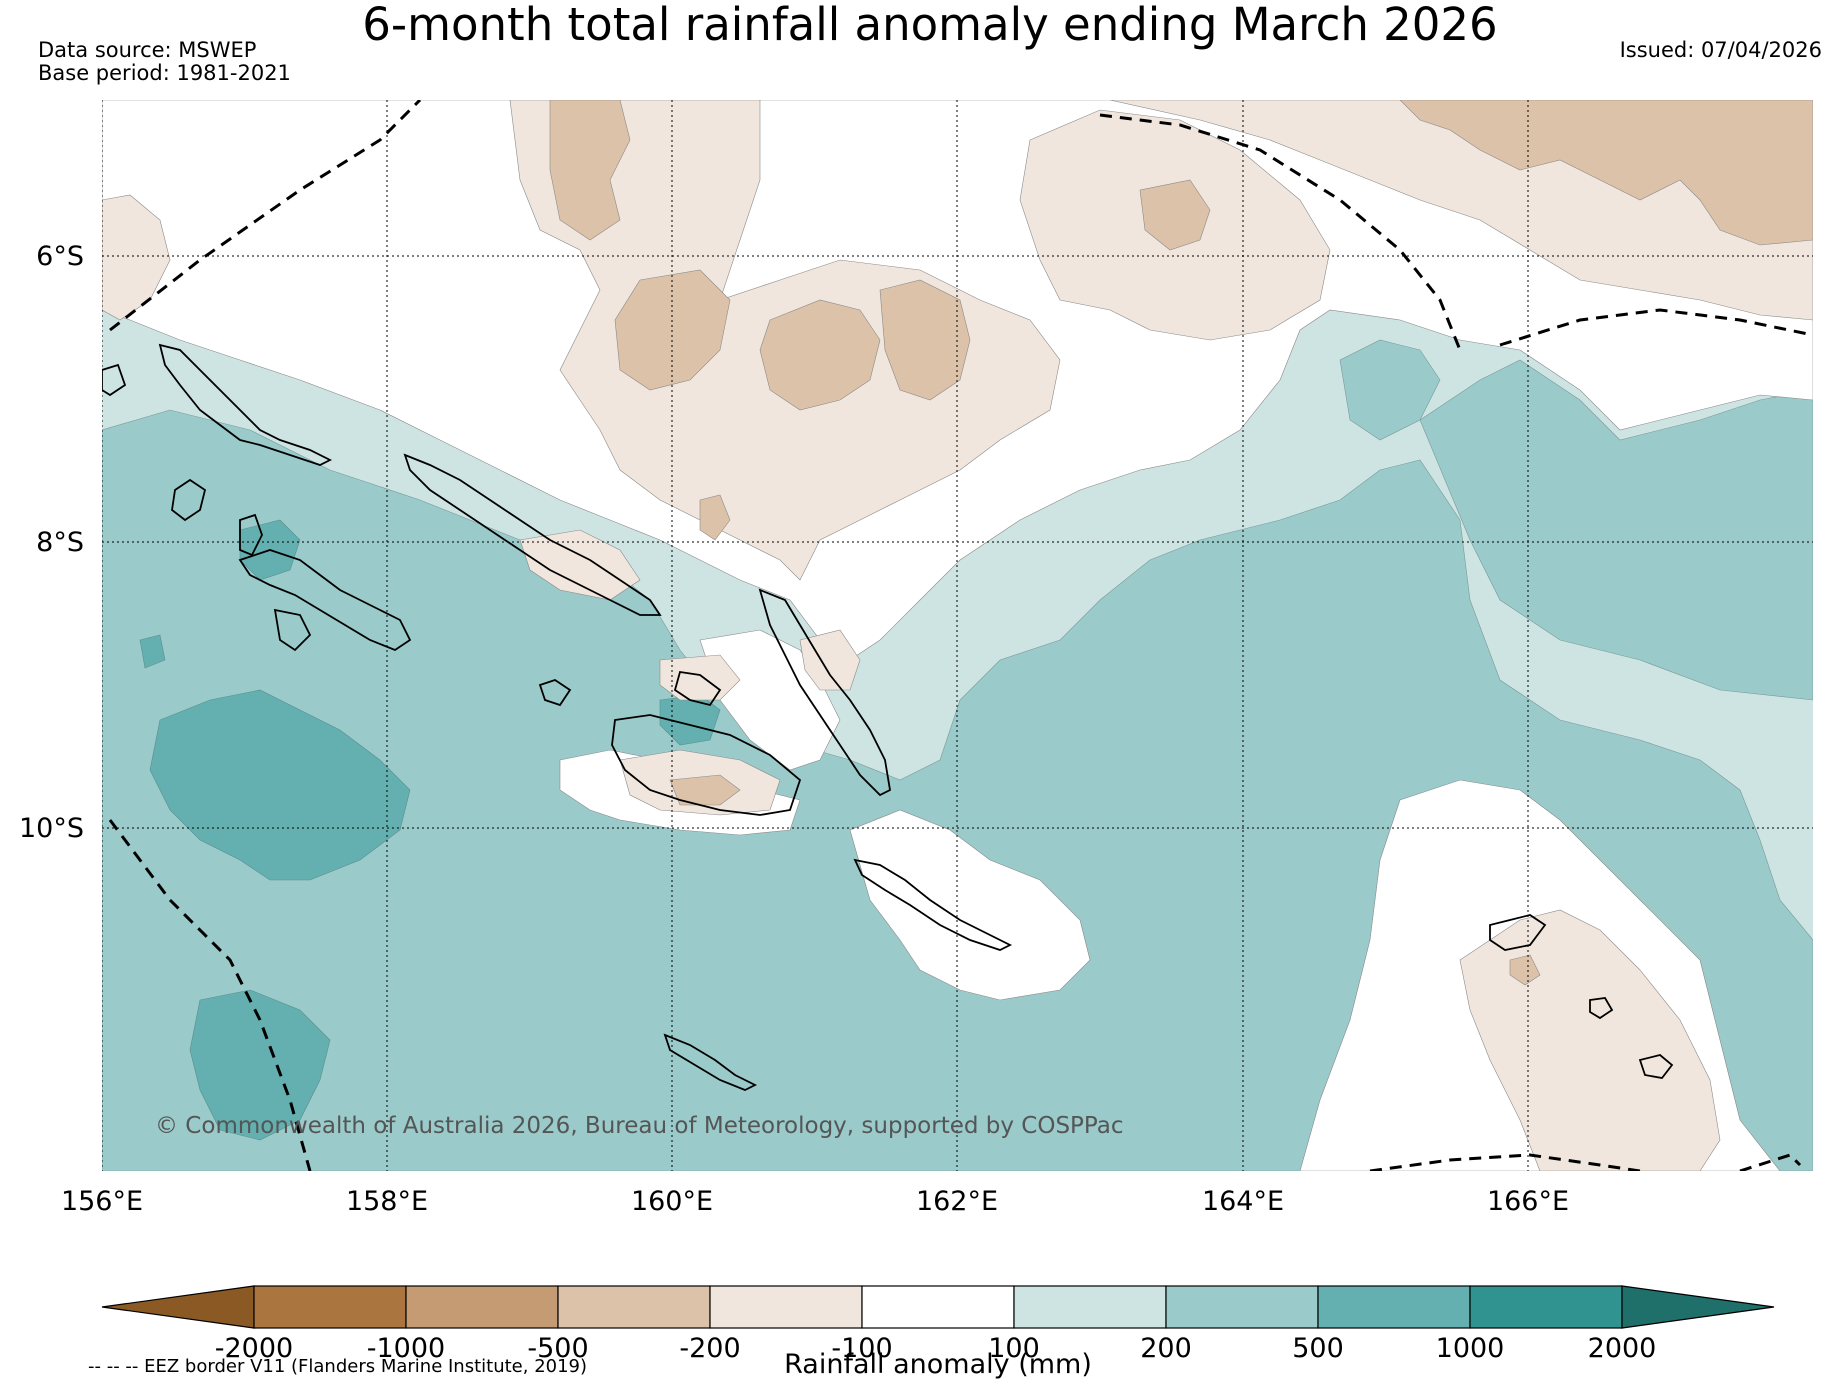 The image size is (1839, 1380). I want to click on lat-tick-6s: 6°S, so click(60, 256).